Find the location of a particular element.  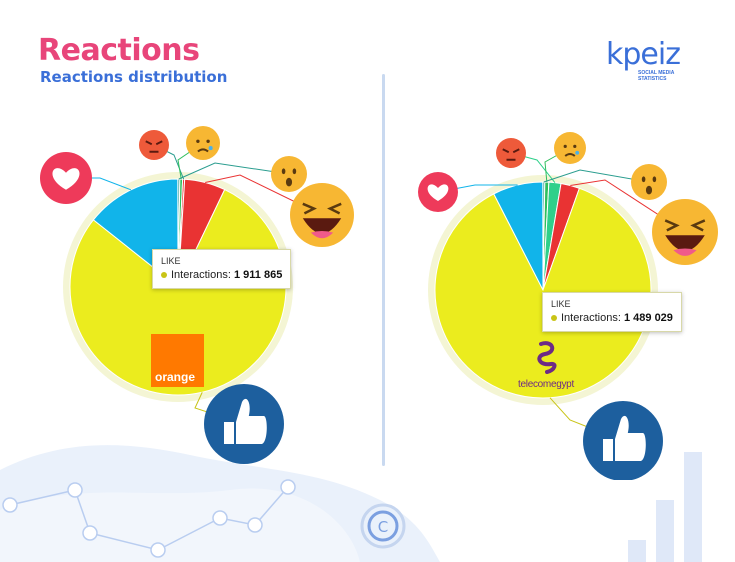

brand-tagline: SOCIAL MEDIA STATISTICS is located at coordinates (656, 76).